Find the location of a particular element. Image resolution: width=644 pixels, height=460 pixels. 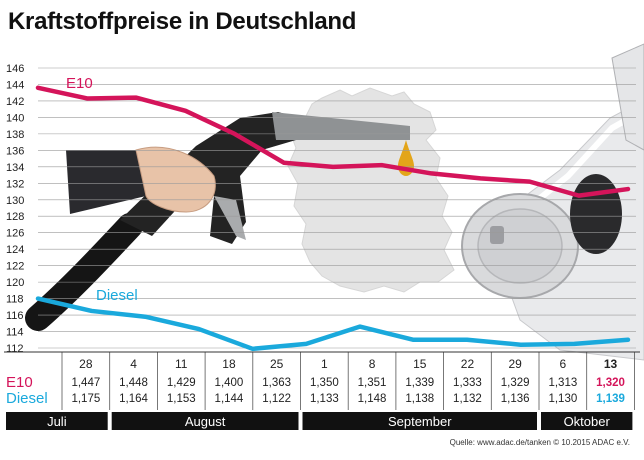

data-label-e10: 1,350 is located at coordinates (324, 383).